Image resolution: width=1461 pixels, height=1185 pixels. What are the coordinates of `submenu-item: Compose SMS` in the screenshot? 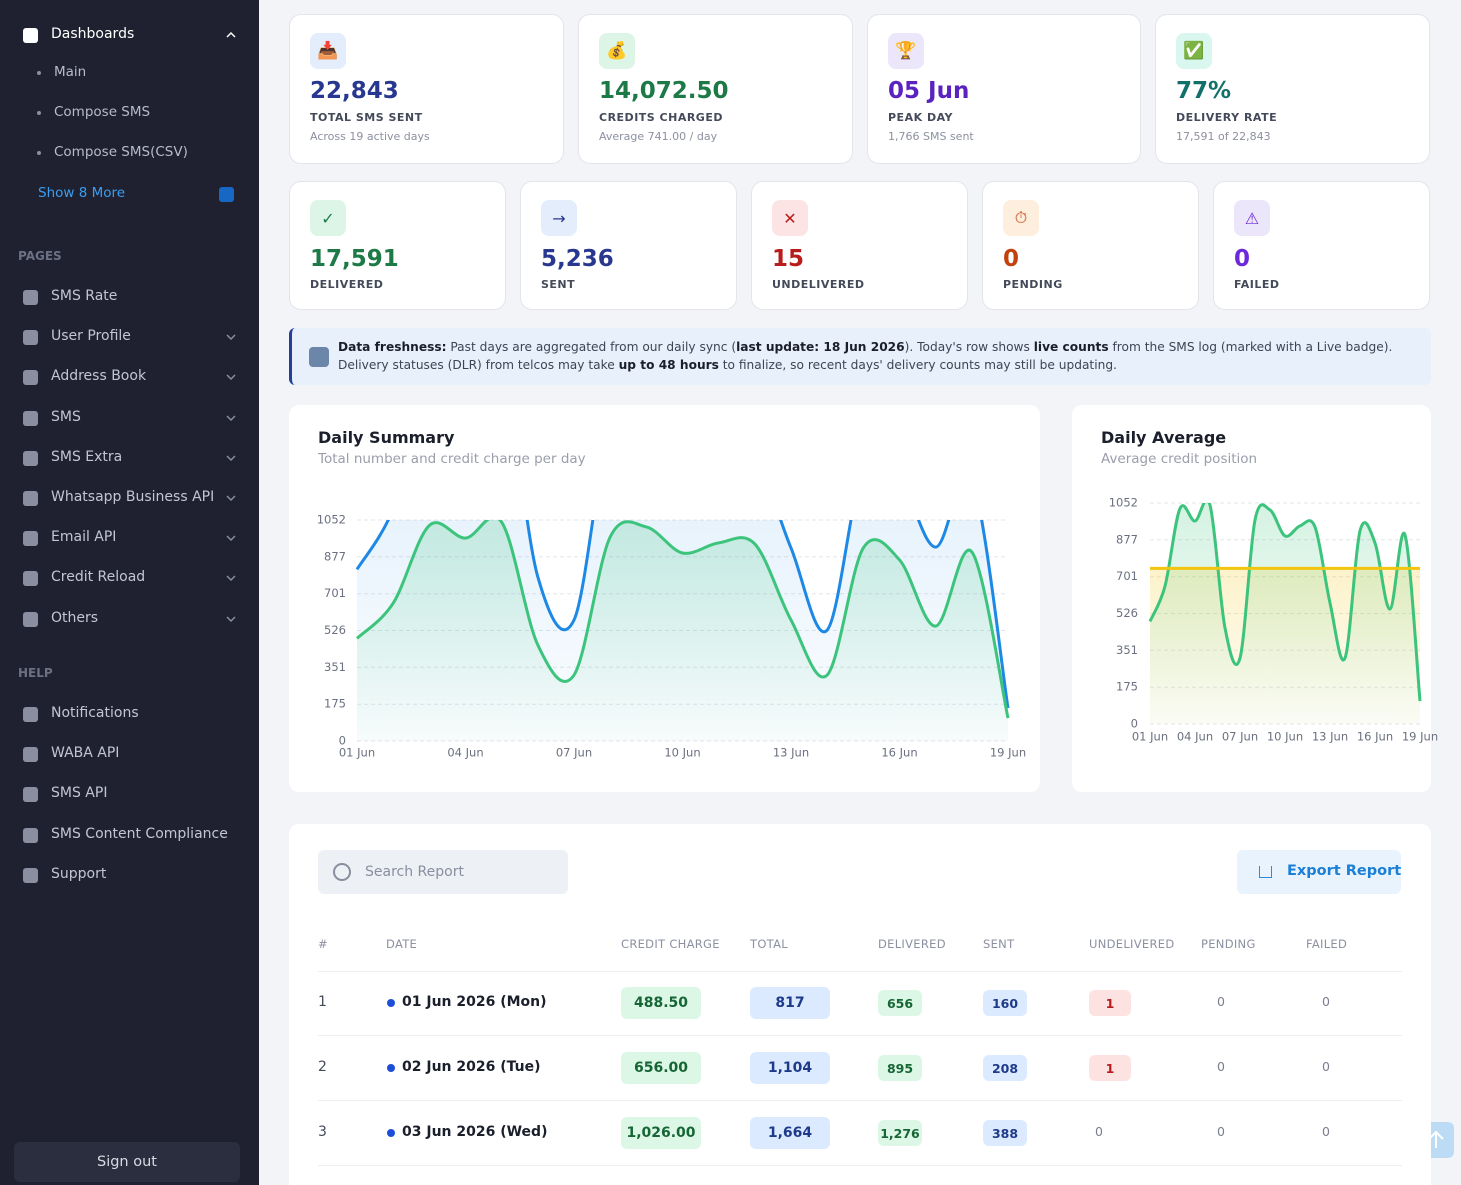 It's located at (102, 112).